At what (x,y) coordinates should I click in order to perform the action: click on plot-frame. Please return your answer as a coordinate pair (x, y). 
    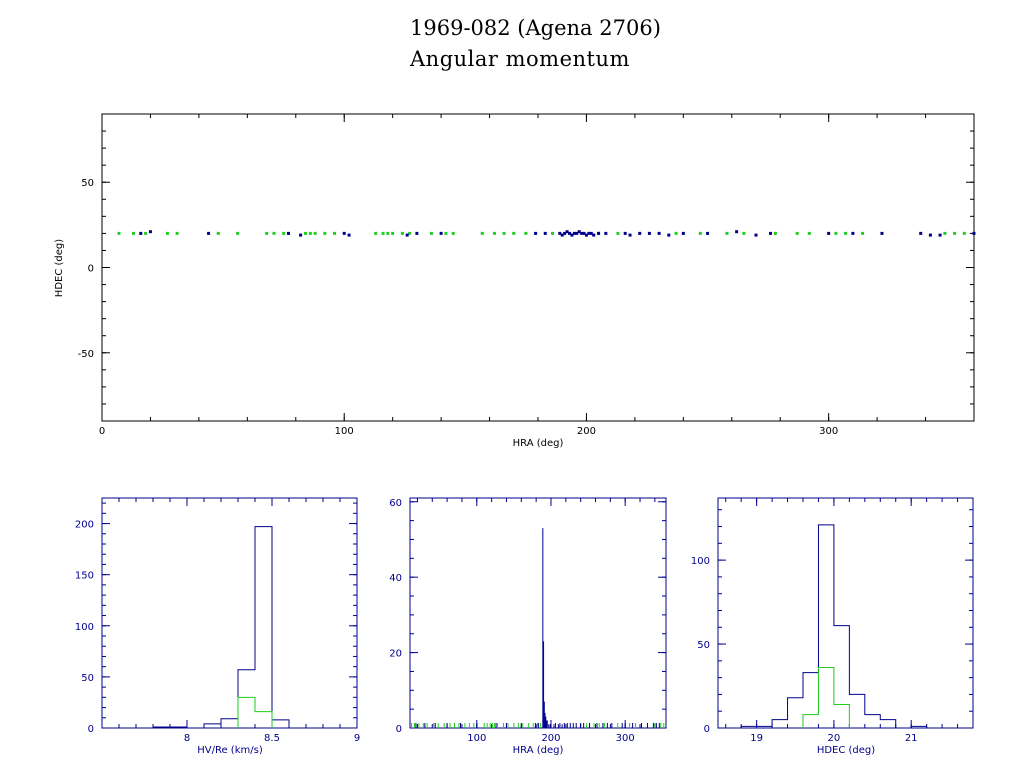
    Looking at the image, I should click on (538, 613).